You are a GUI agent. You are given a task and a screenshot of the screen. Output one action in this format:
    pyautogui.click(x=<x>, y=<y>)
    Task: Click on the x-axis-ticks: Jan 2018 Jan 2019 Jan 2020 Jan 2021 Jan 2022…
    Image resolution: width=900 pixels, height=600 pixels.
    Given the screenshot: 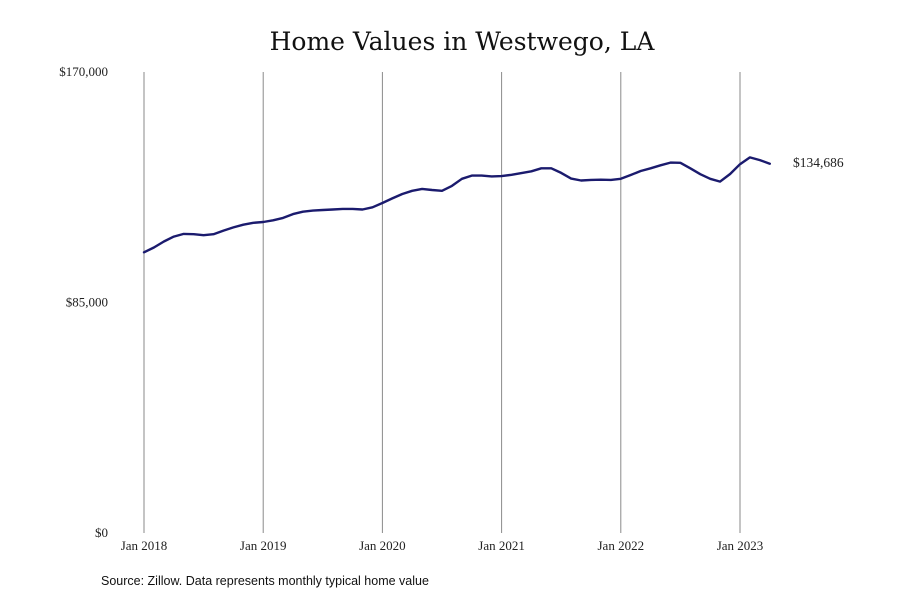 What is the action you would take?
    pyautogui.click(x=442, y=545)
    